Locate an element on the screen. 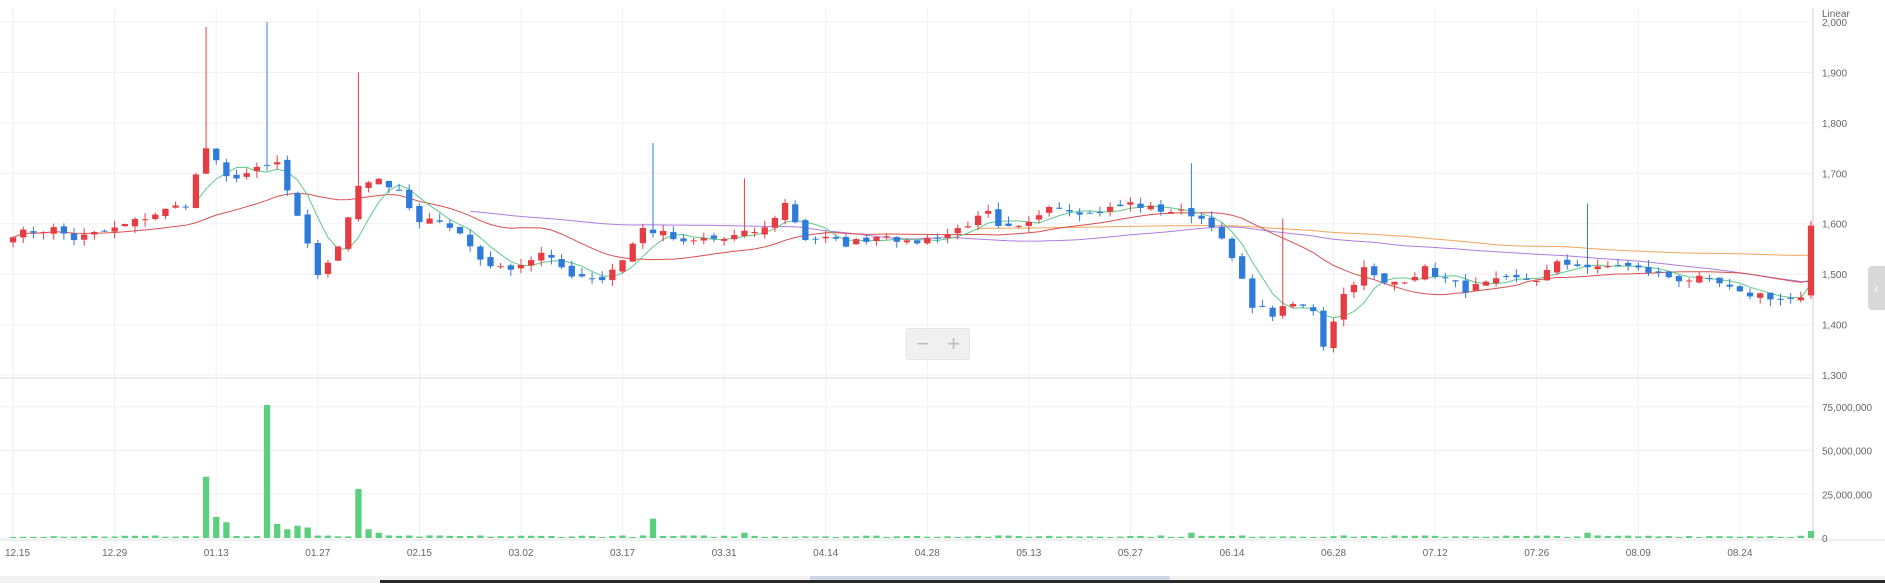  time-tick-label: 06.14 is located at coordinates (1231, 553).